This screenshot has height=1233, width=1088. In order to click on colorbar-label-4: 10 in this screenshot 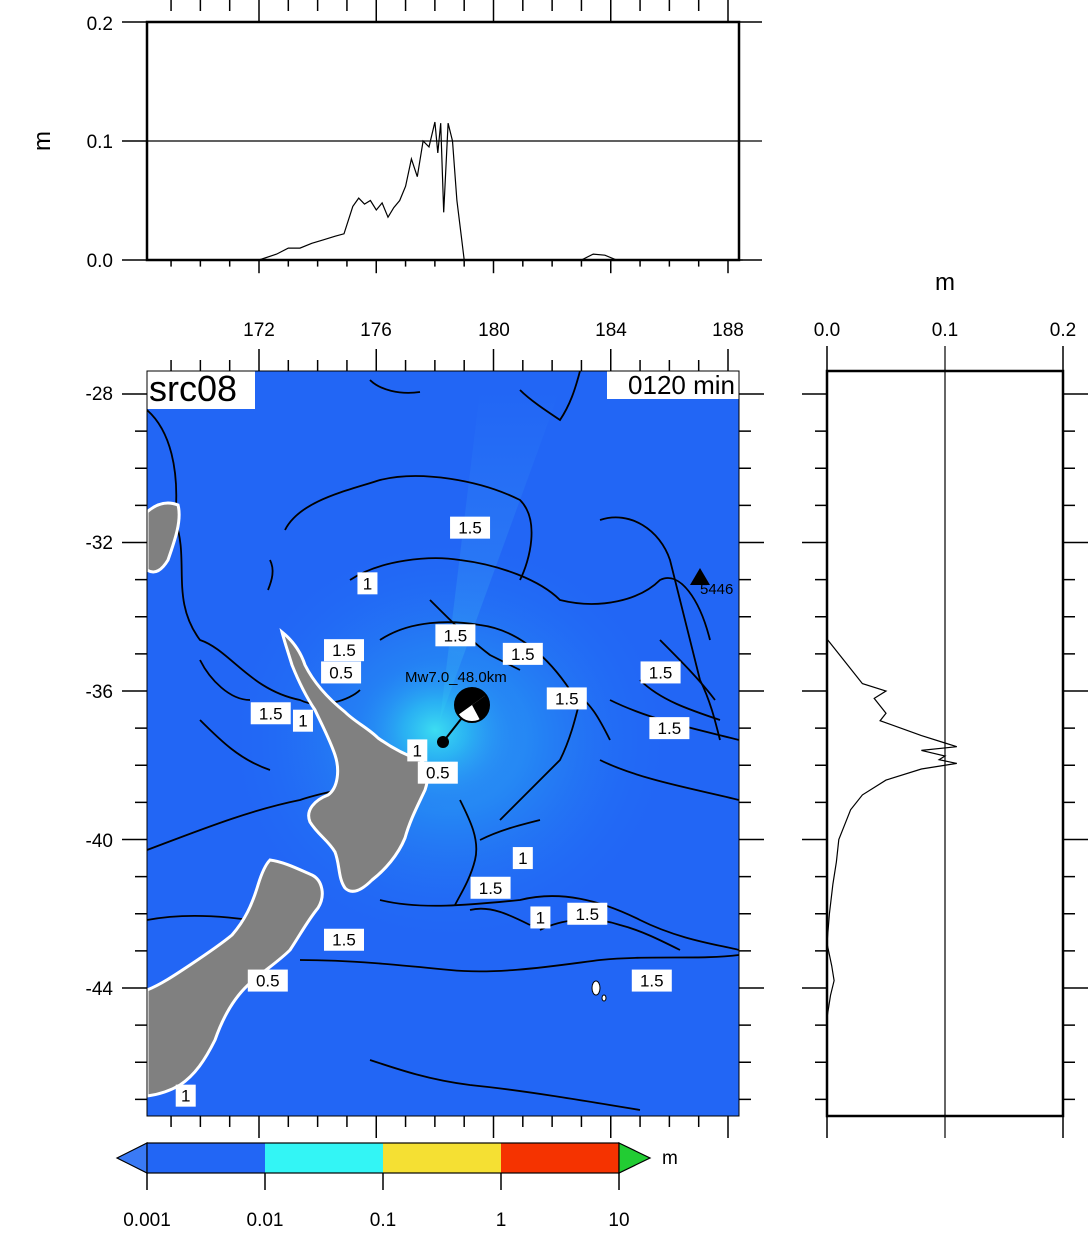, I will do `click(618, 1220)`.